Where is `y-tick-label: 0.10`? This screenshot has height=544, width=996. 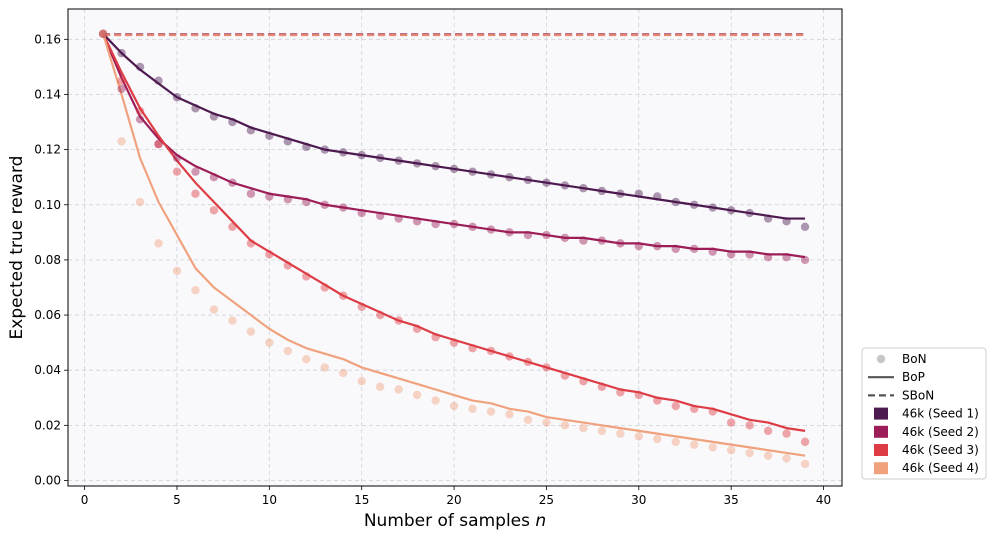
y-tick-label: 0.10 is located at coordinates (47, 205).